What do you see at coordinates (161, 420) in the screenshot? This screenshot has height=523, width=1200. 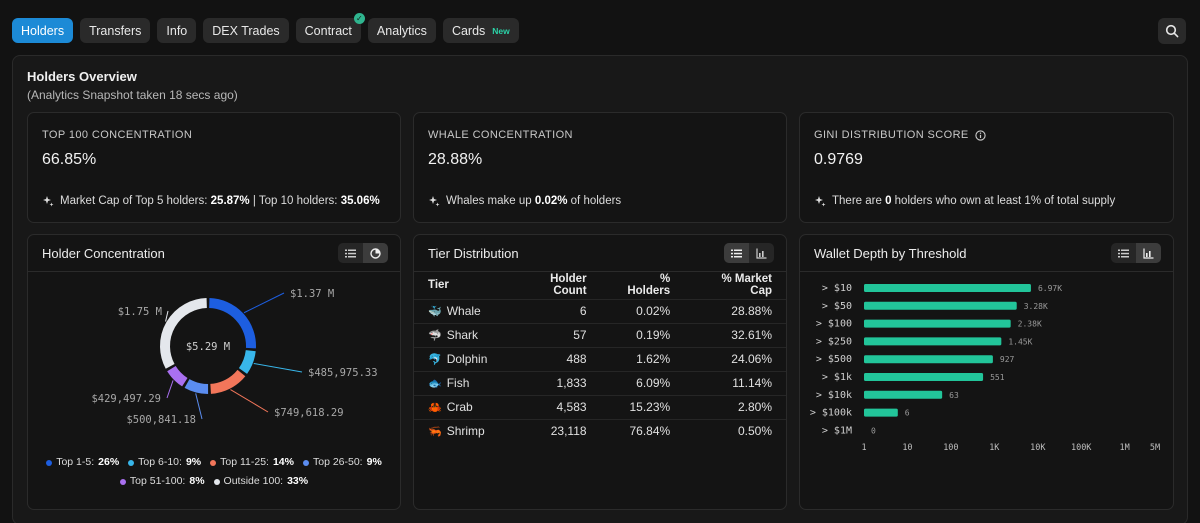 I see `slice-value-label: $500,841.18` at bounding box center [161, 420].